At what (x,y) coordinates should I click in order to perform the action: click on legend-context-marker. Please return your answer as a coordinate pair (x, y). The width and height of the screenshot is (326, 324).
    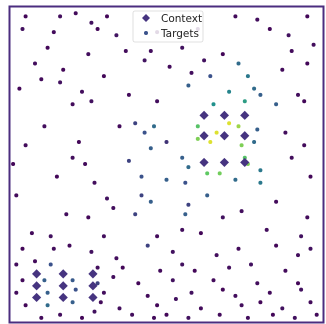
    Looking at the image, I should click on (146, 18).